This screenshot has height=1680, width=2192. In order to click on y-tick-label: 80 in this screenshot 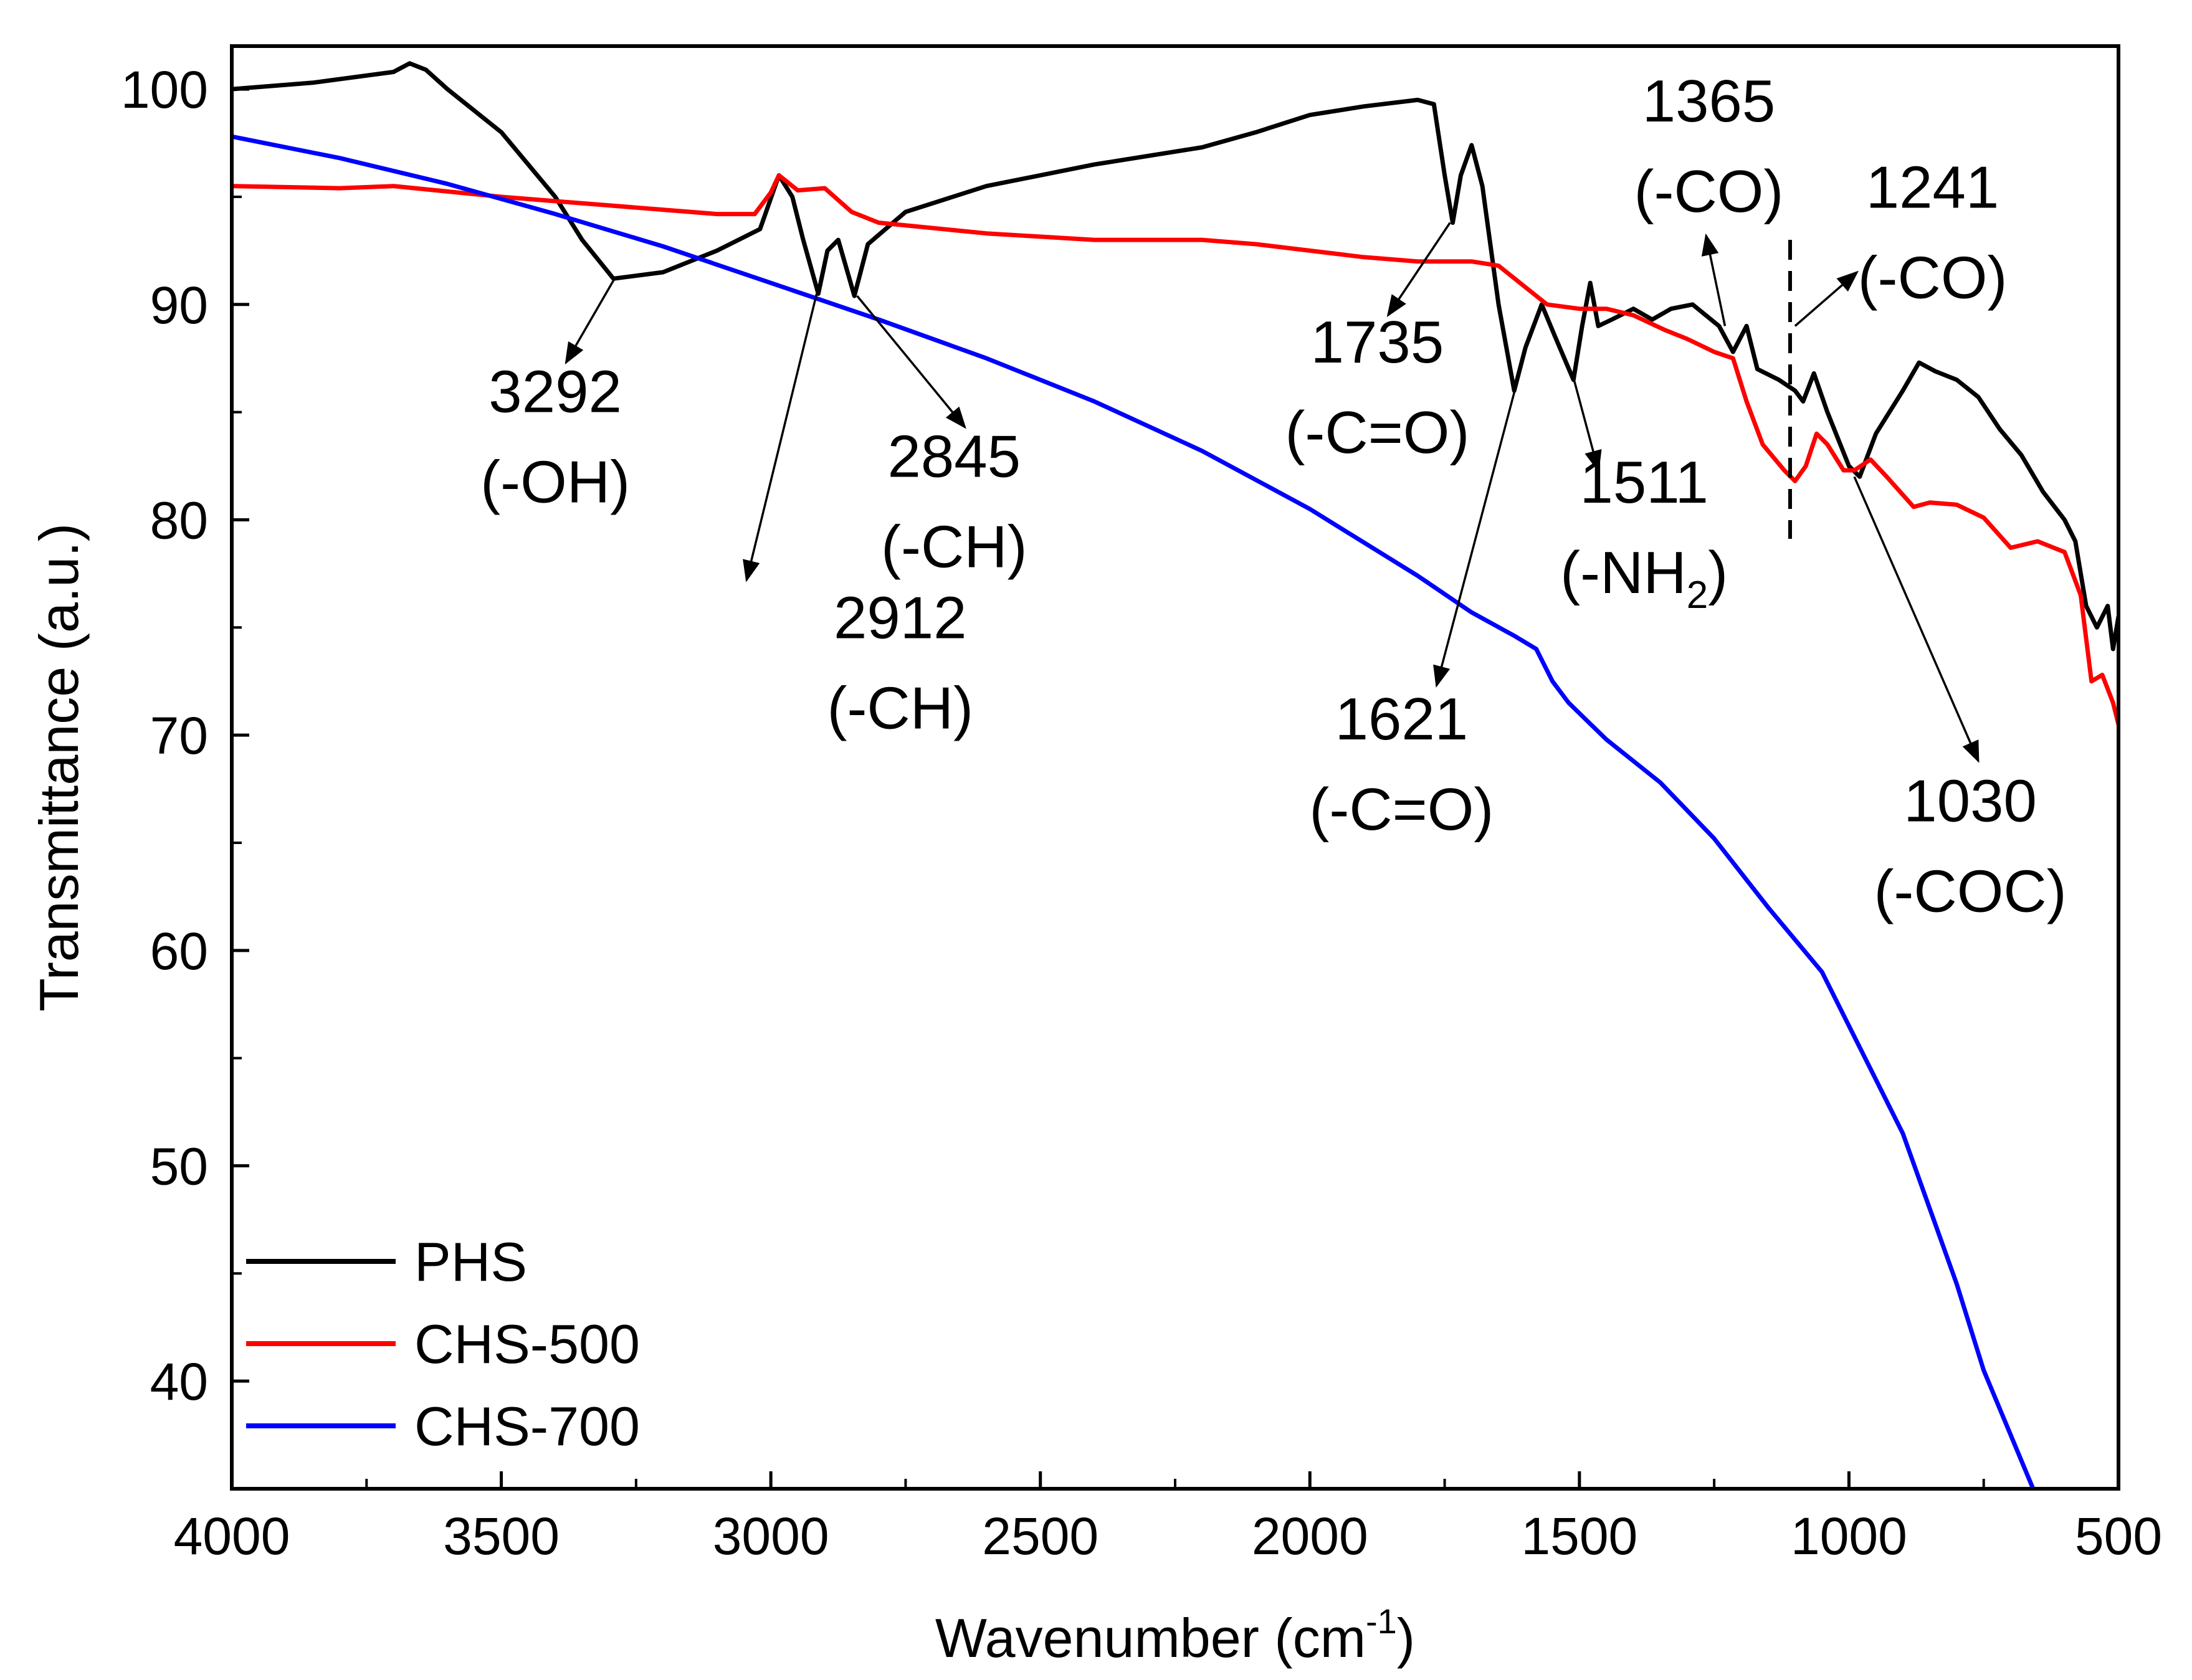, I will do `click(179, 520)`.